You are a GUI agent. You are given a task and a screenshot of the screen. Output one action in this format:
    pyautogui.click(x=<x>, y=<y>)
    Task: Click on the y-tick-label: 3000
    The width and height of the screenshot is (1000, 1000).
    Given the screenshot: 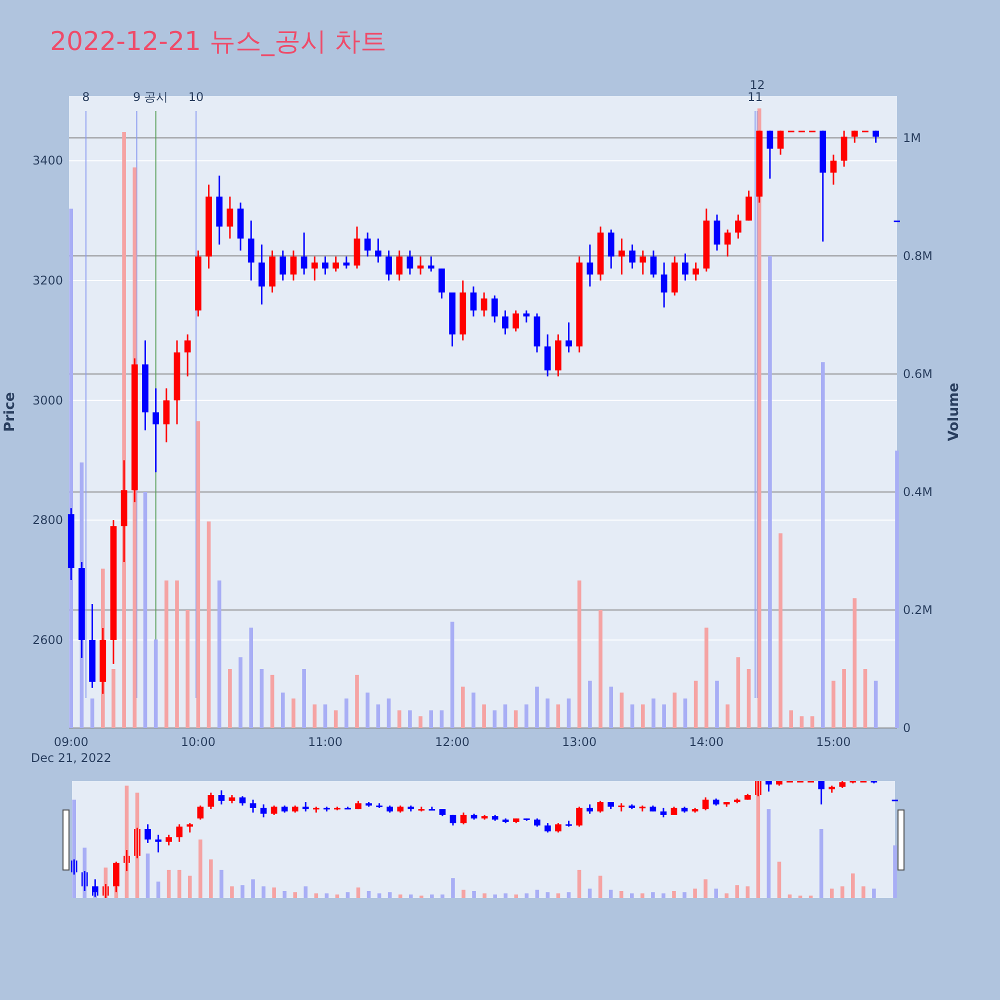 What is the action you would take?
    pyautogui.click(x=47, y=400)
    